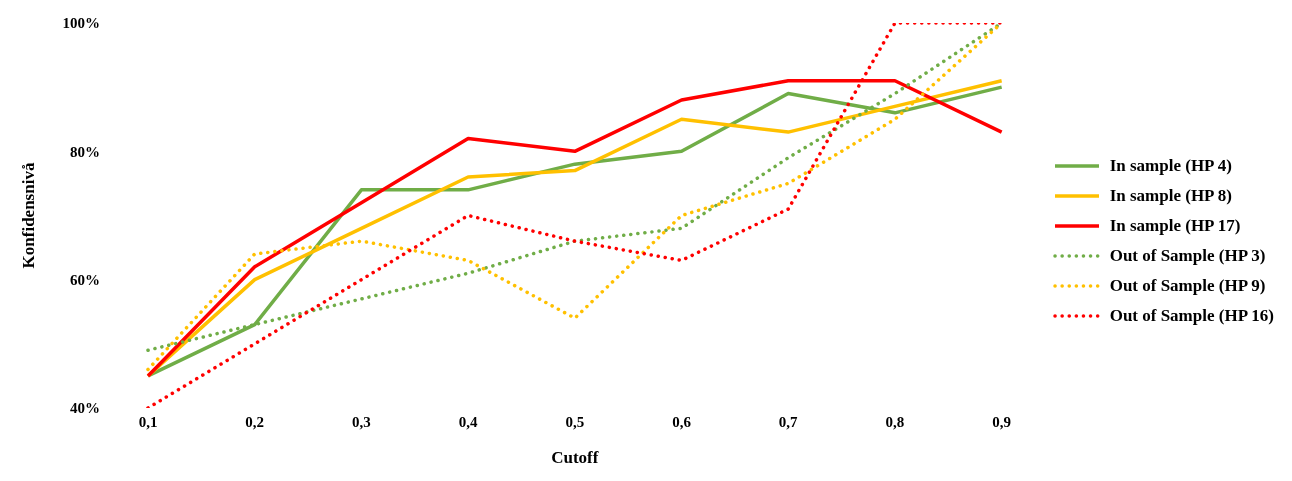  Describe the element at coordinates (1170, 165) in the screenshot. I see `legend-label: In sample (HP 4)` at that location.